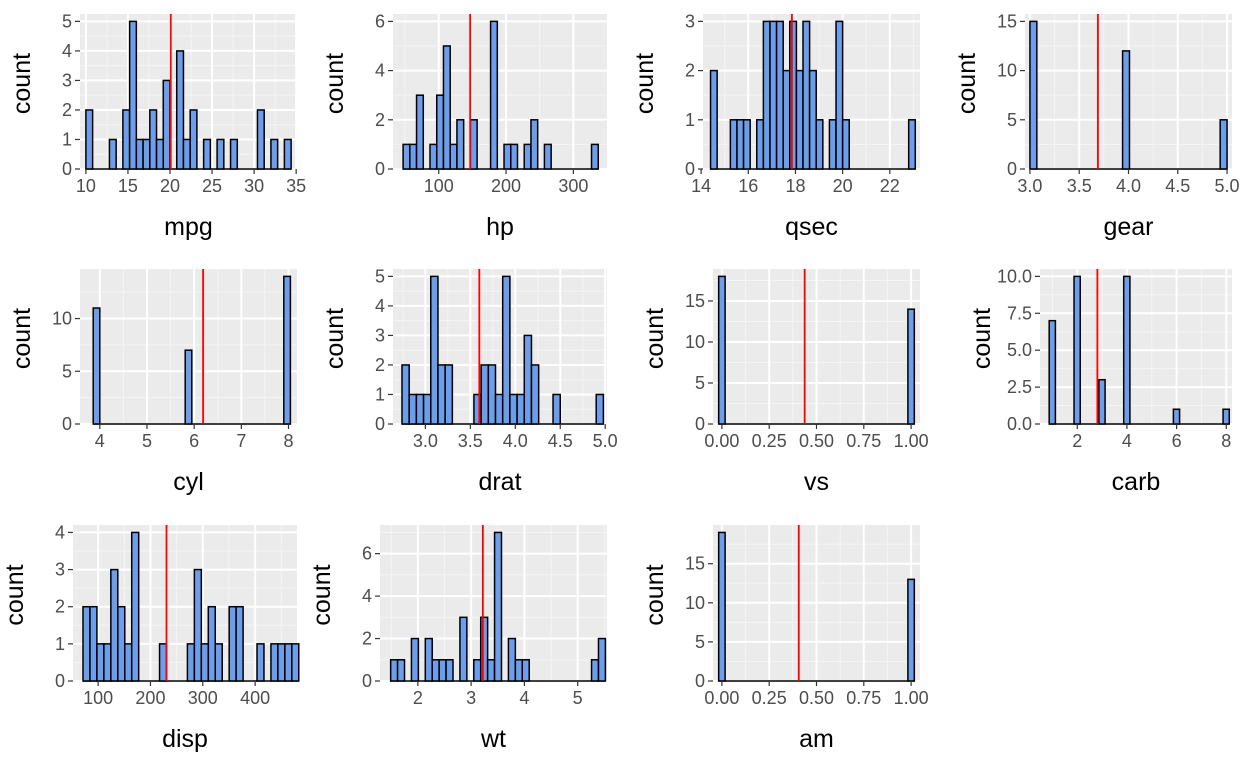 The width and height of the screenshot is (1248, 768). Describe the element at coordinates (212, 186) in the screenshot. I see `x-tick-label: 25` at that location.